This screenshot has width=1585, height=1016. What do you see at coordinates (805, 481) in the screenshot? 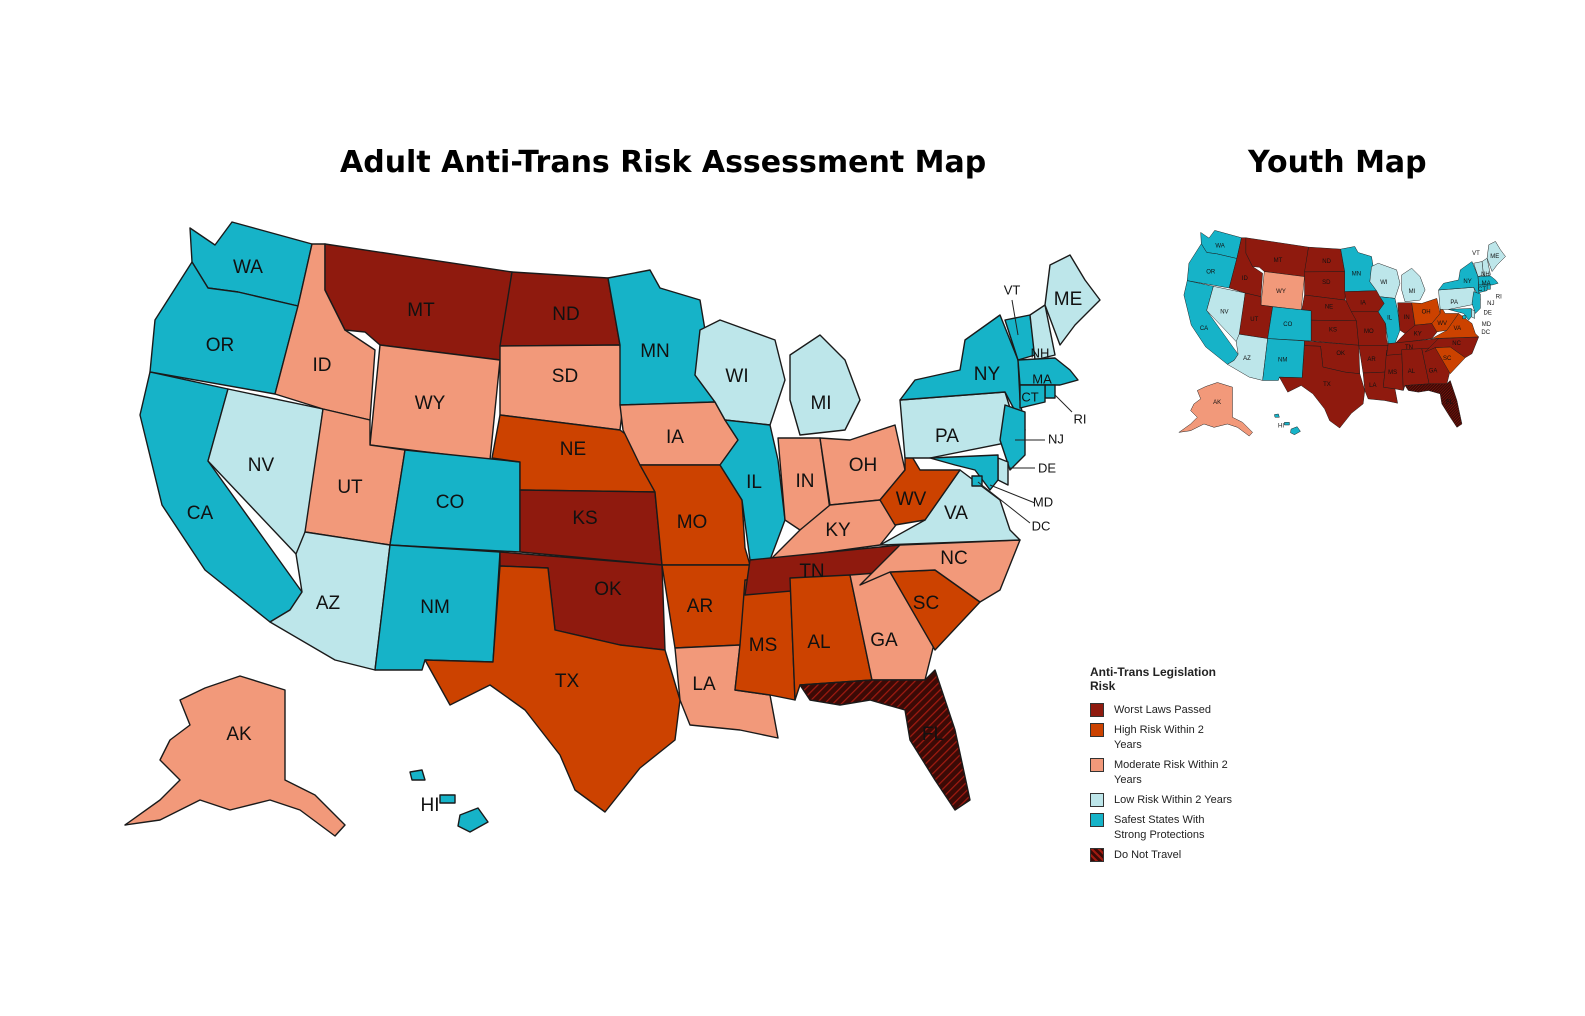
I see `label-in: IN` at bounding box center [805, 481].